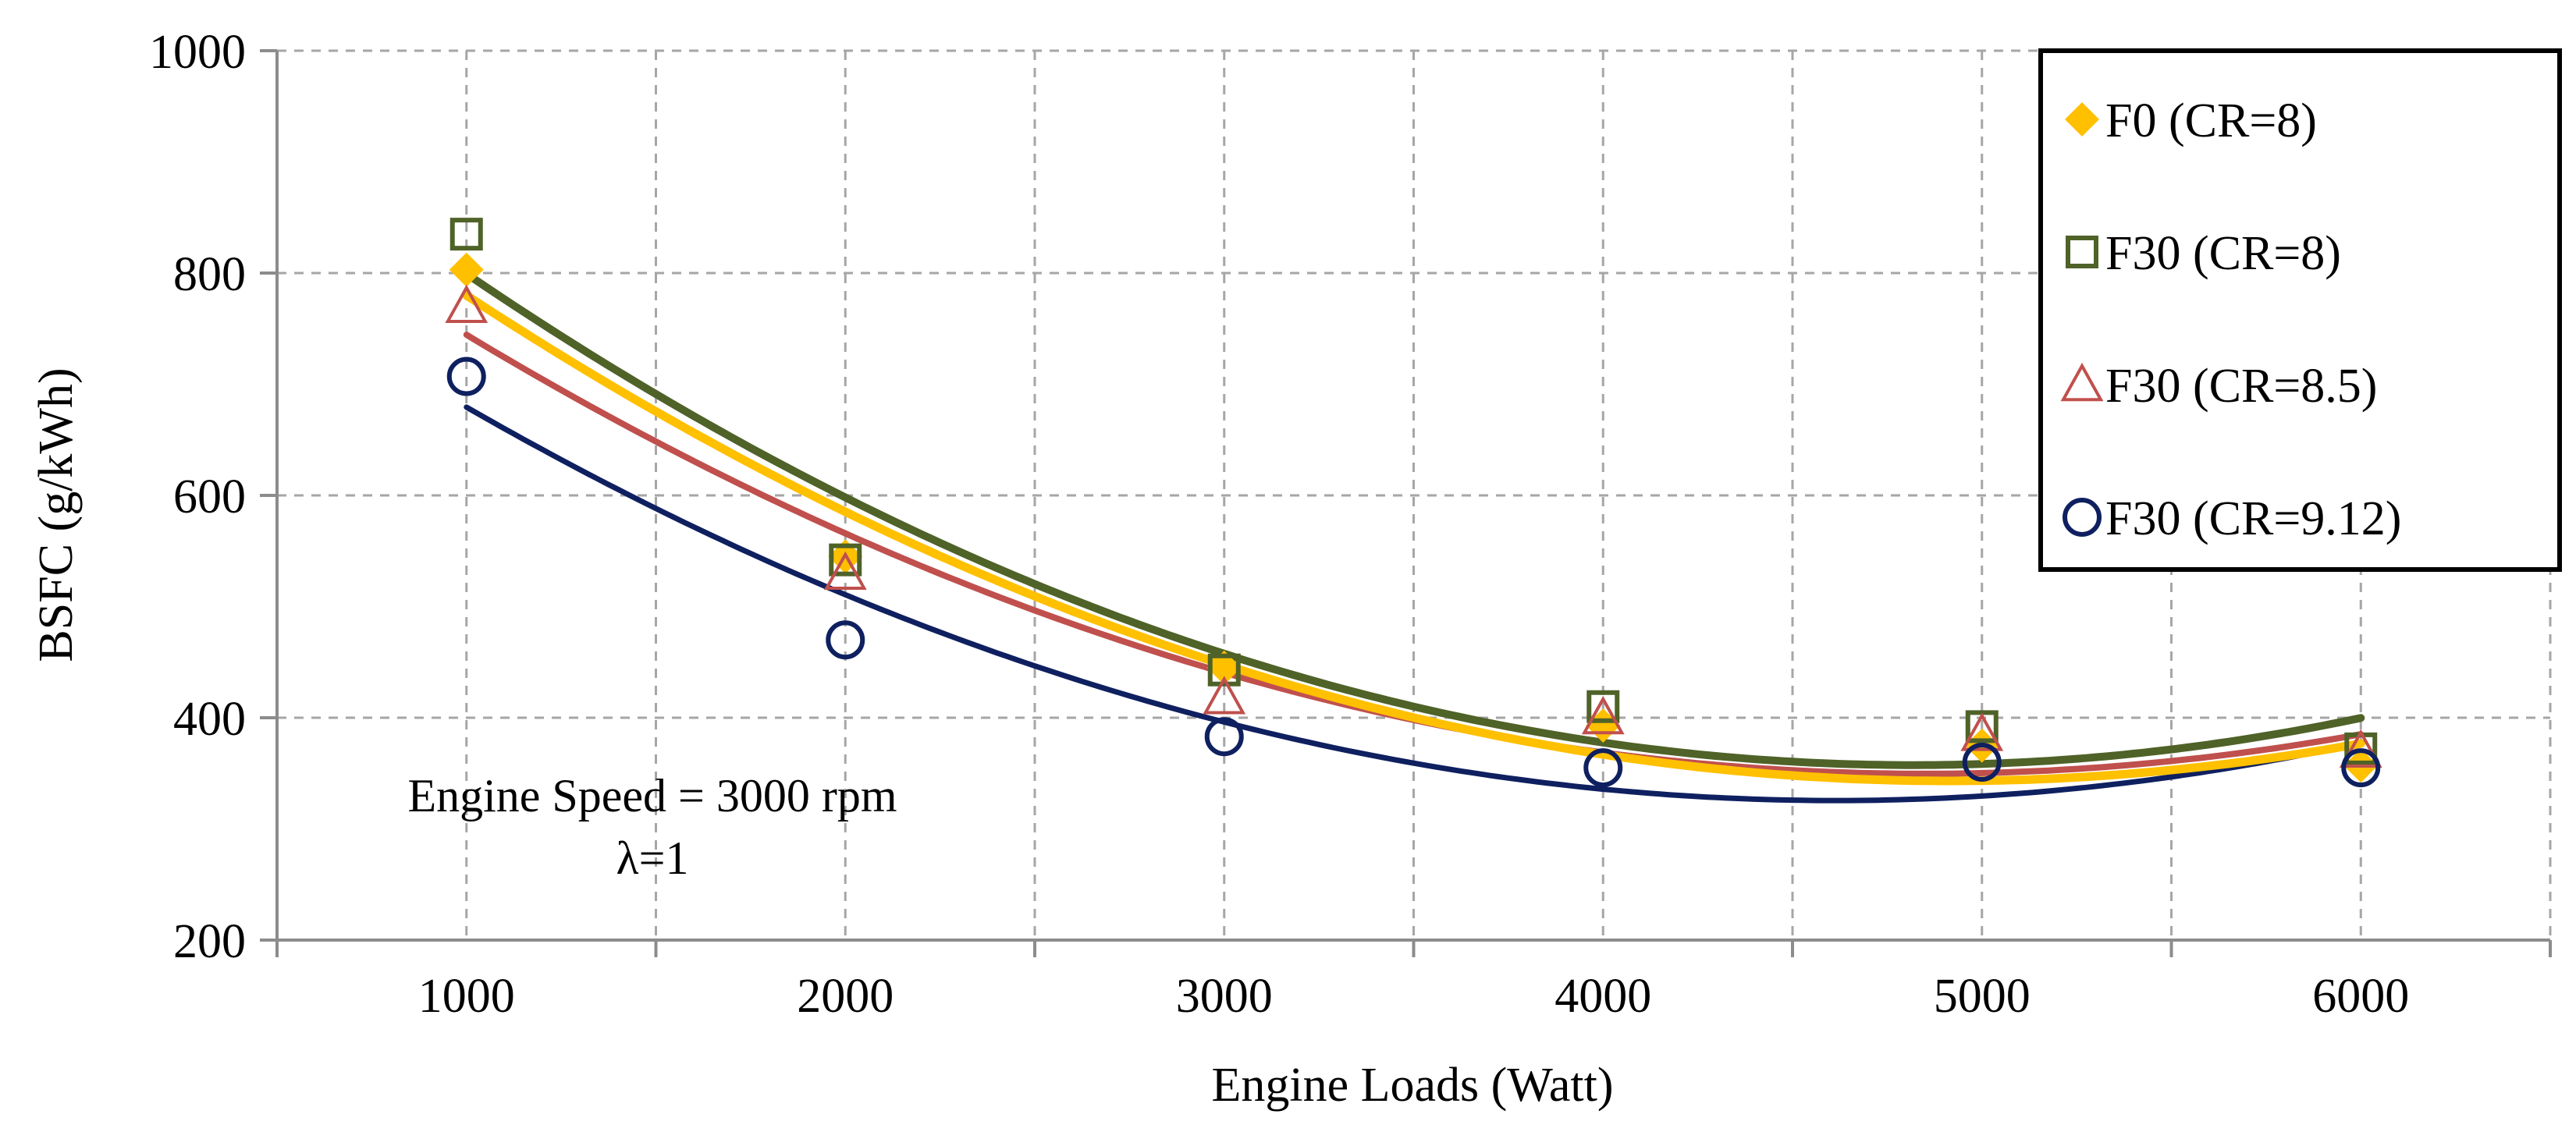 The width and height of the screenshot is (2576, 1132). Describe the element at coordinates (2241, 386) in the screenshot. I see `legend-label: F30 (CR=8.5)` at that location.